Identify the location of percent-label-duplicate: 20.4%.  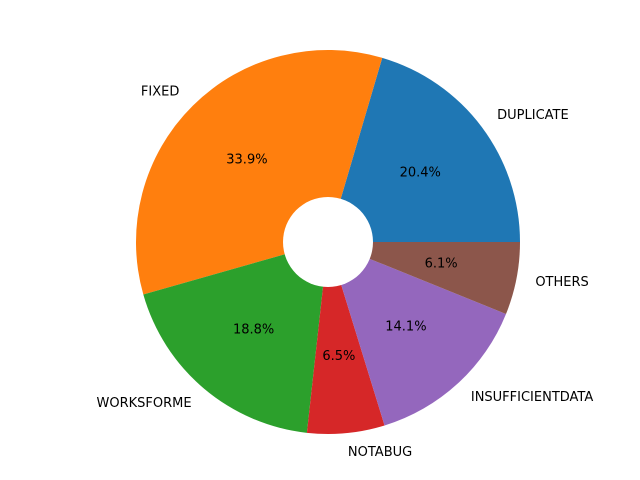
(420, 173).